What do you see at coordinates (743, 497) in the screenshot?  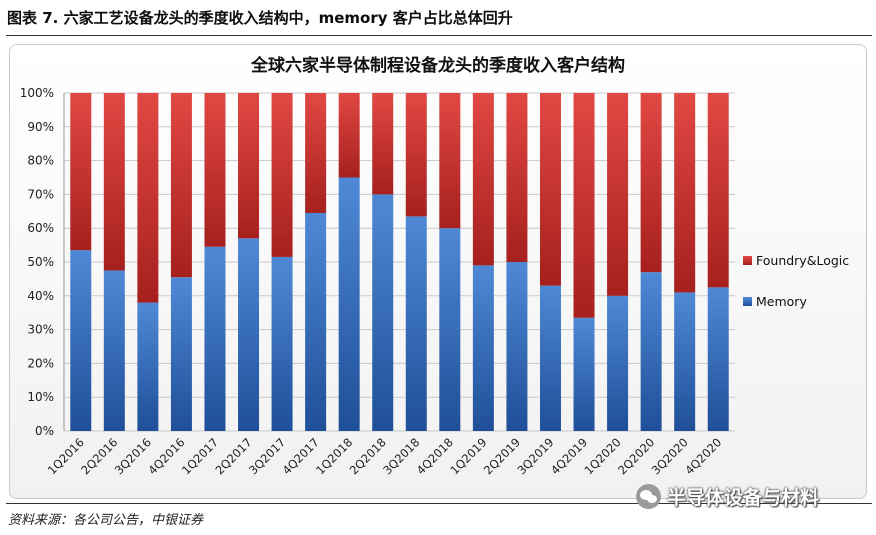 I see `watermark-text: 半导体设备与材料` at bounding box center [743, 497].